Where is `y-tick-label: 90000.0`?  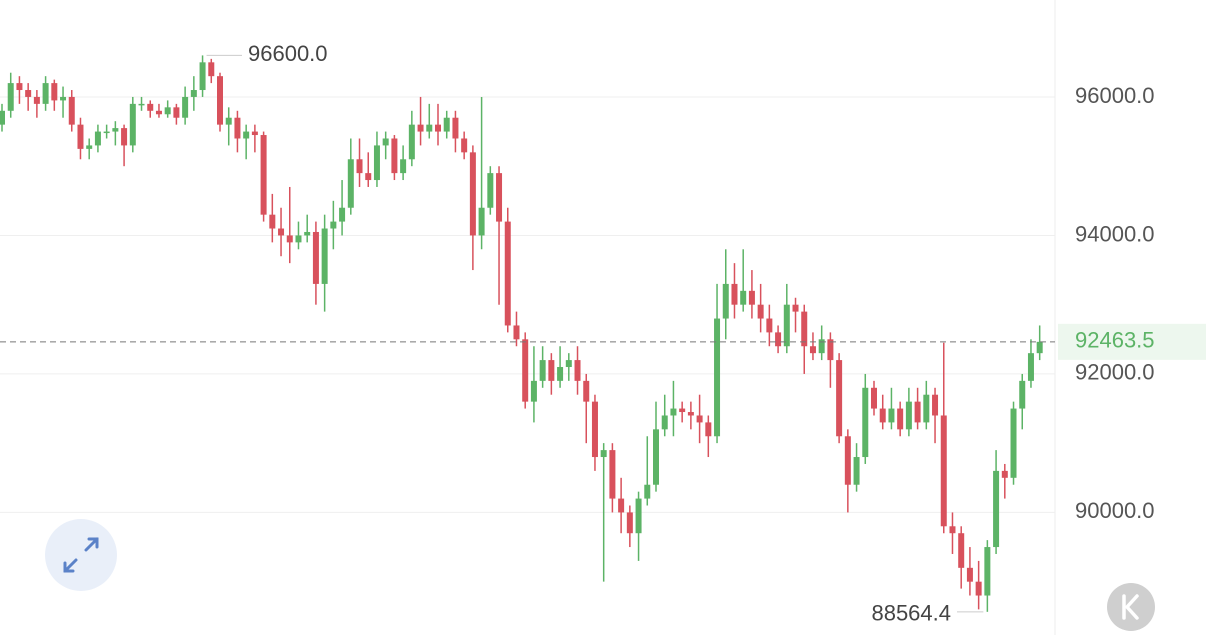 y-tick-label: 90000.0 is located at coordinates (1115, 510).